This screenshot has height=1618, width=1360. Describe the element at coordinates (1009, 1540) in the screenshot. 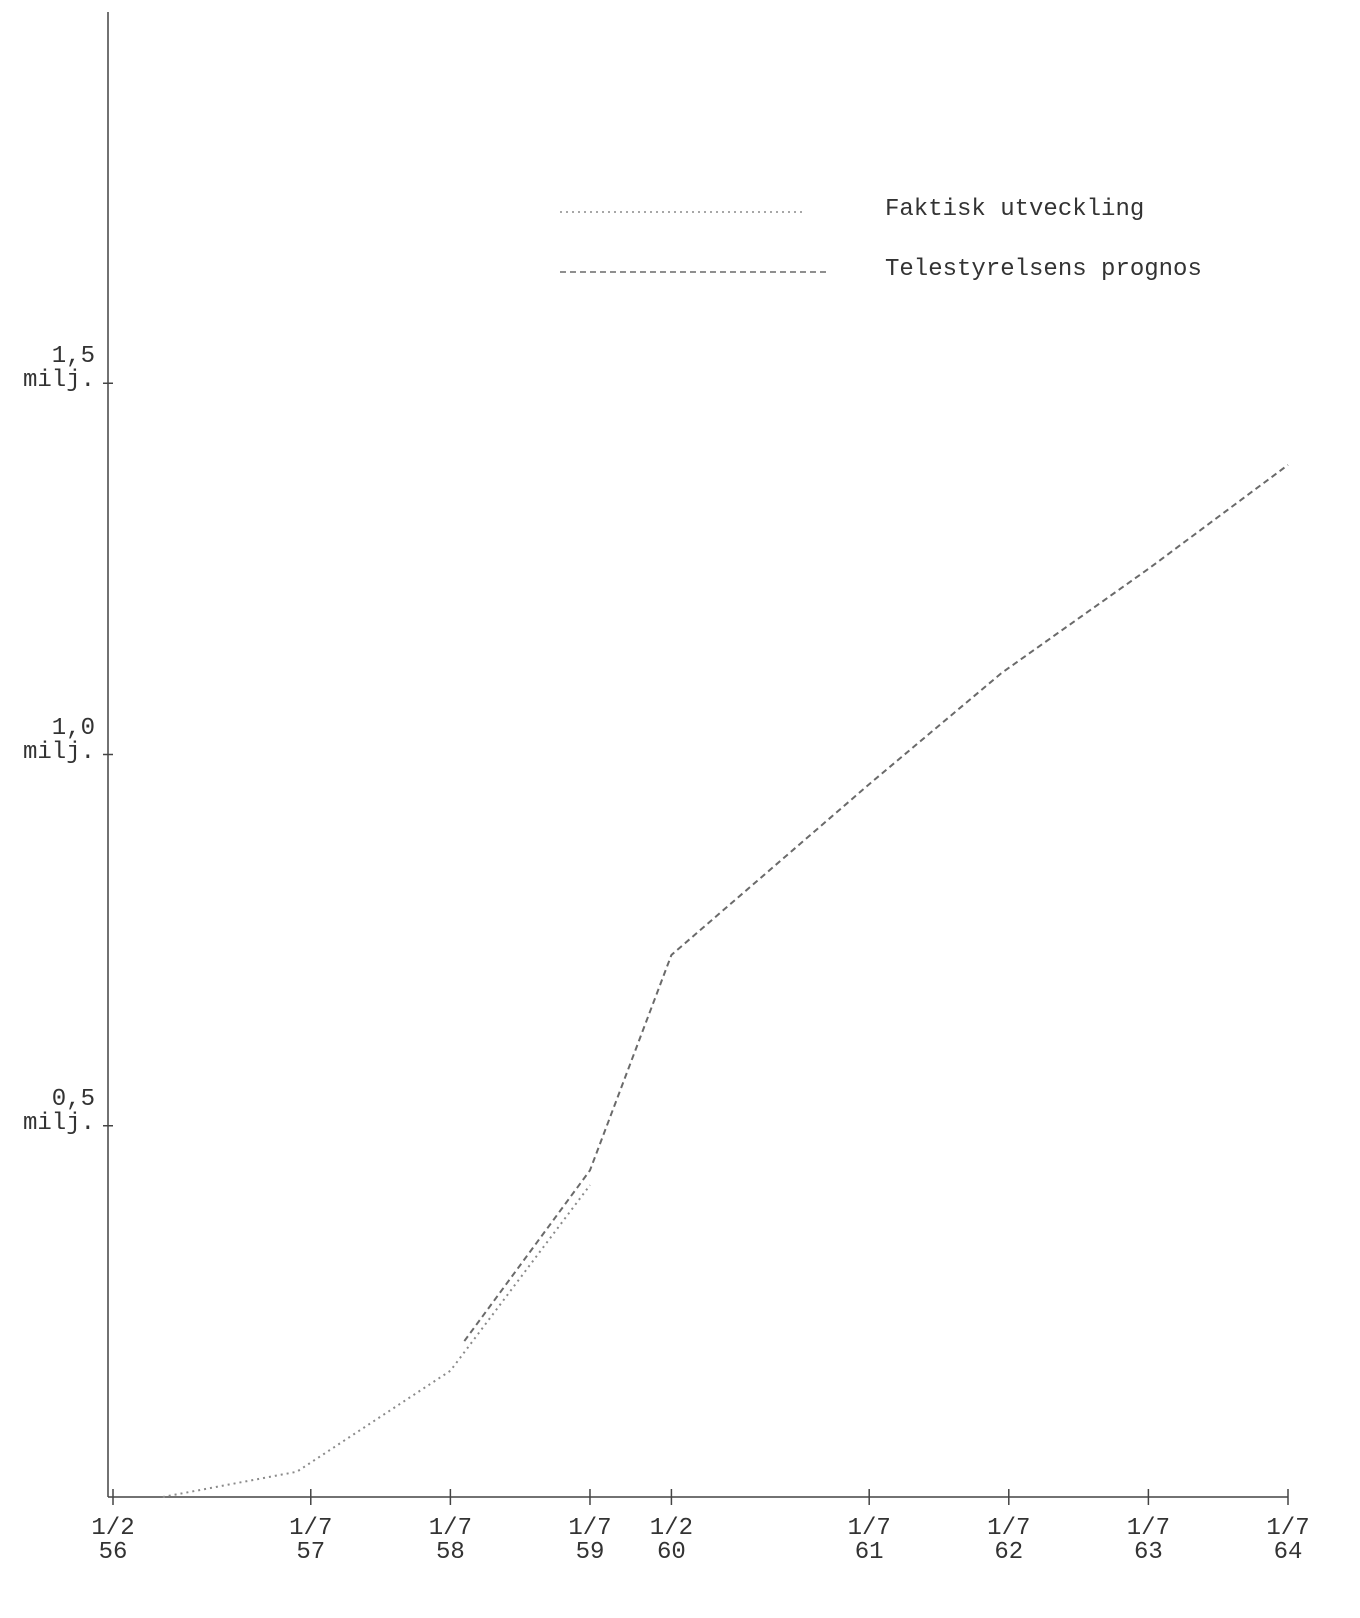

I see `x-tick-label: 1/7 62` at that location.